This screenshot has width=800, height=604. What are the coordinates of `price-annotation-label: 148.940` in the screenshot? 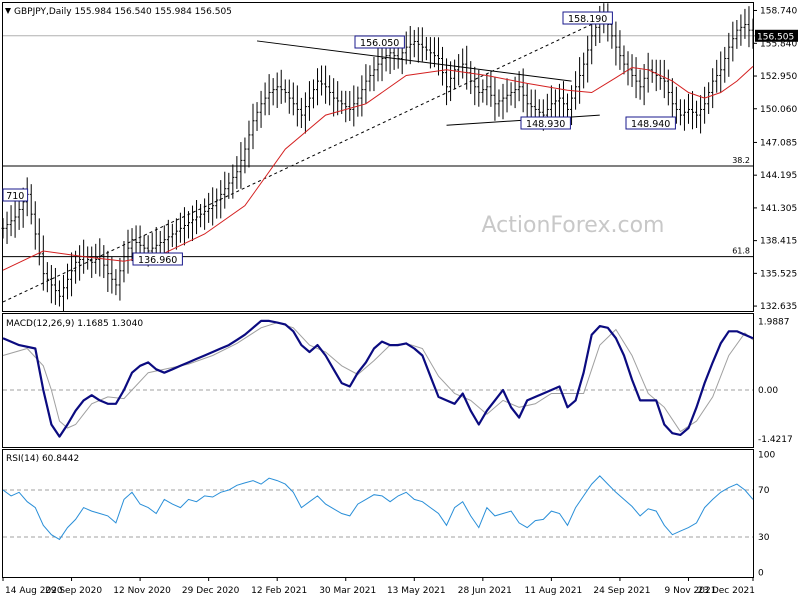 It's located at (650, 124).